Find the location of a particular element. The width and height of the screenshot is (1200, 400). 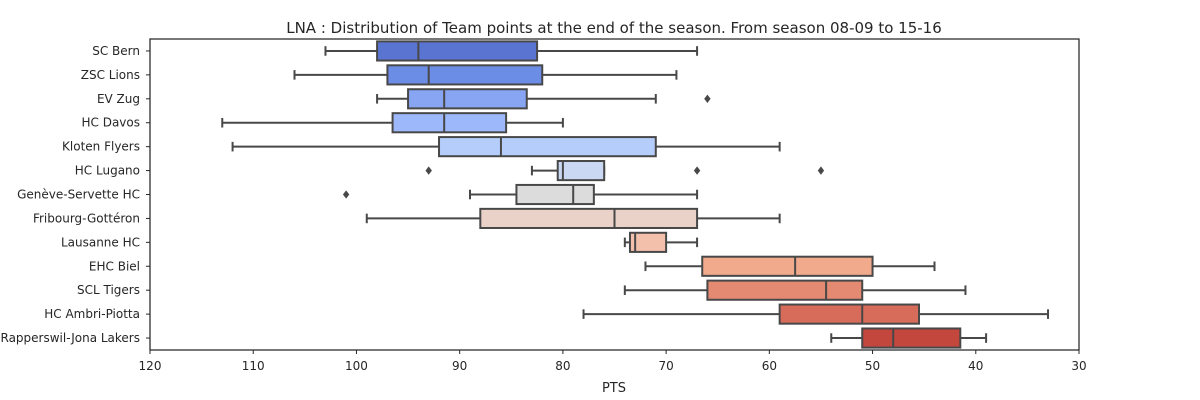

category-label: ZSC Lions is located at coordinates (110, 75).